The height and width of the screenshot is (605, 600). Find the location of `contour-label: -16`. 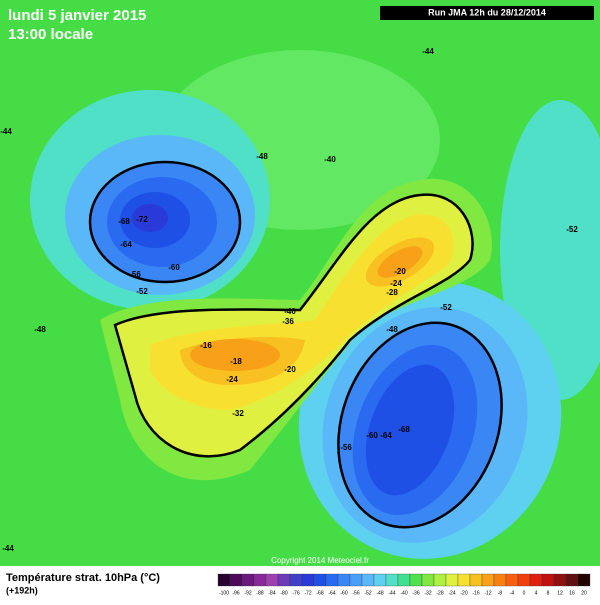

contour-label: -16 is located at coordinates (206, 345).